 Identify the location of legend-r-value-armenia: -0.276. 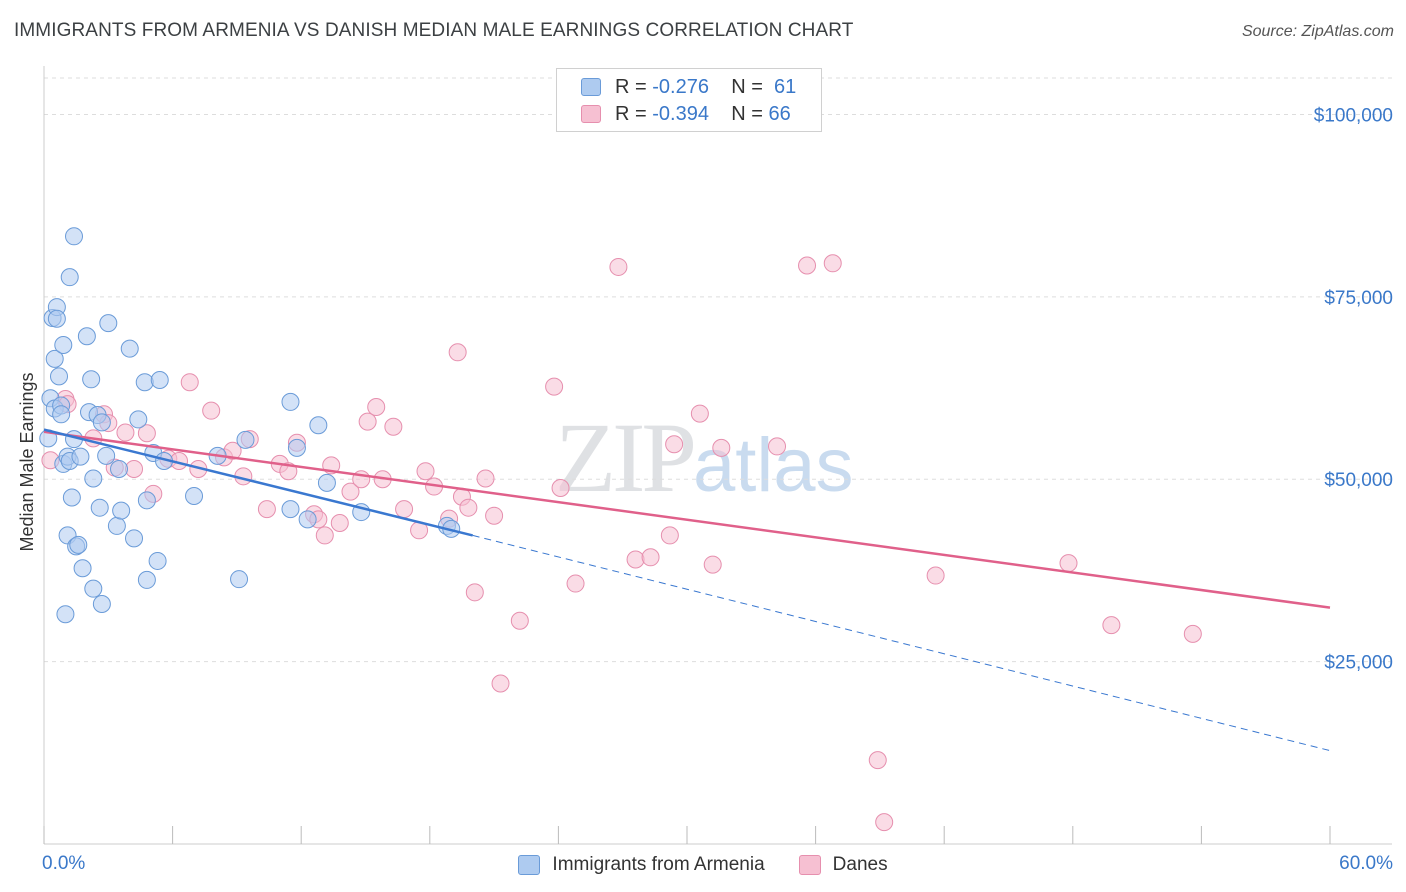
(680, 86).